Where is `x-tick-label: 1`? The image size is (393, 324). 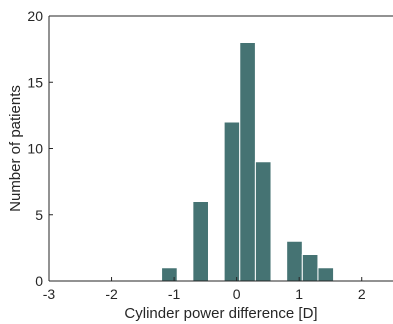 x-tick-label: 1 is located at coordinates (299, 294).